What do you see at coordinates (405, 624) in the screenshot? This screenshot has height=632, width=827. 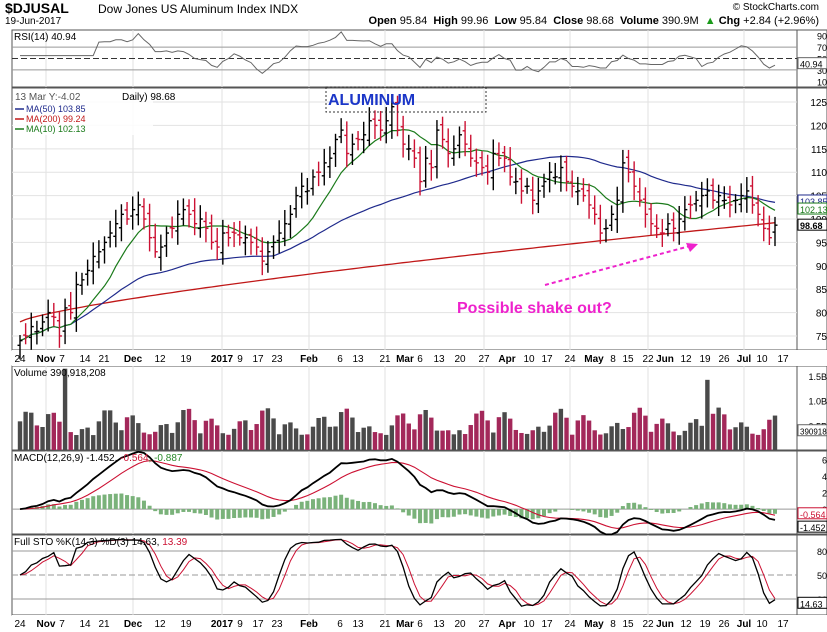 I see `x-tick-label: Mar` at bounding box center [405, 624].